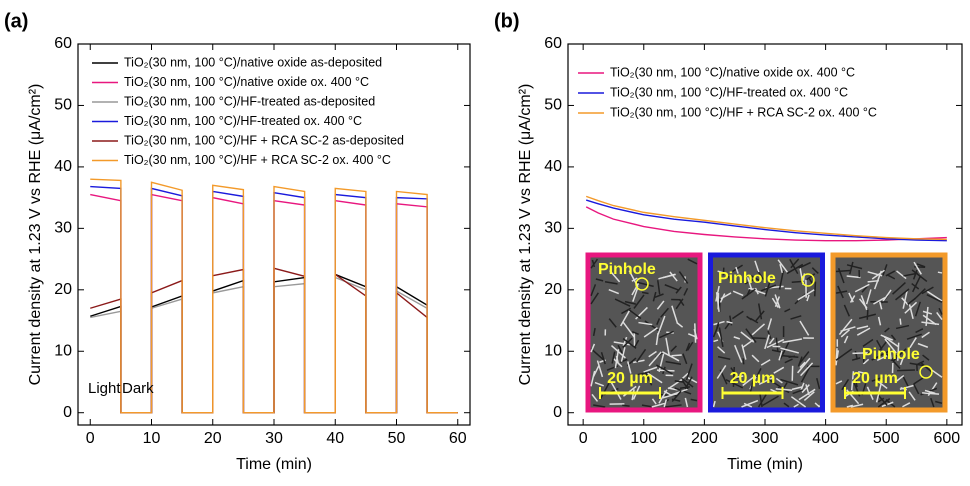  What do you see at coordinates (704, 438) in the screenshot?
I see `x-tick-label: 200` at bounding box center [704, 438].